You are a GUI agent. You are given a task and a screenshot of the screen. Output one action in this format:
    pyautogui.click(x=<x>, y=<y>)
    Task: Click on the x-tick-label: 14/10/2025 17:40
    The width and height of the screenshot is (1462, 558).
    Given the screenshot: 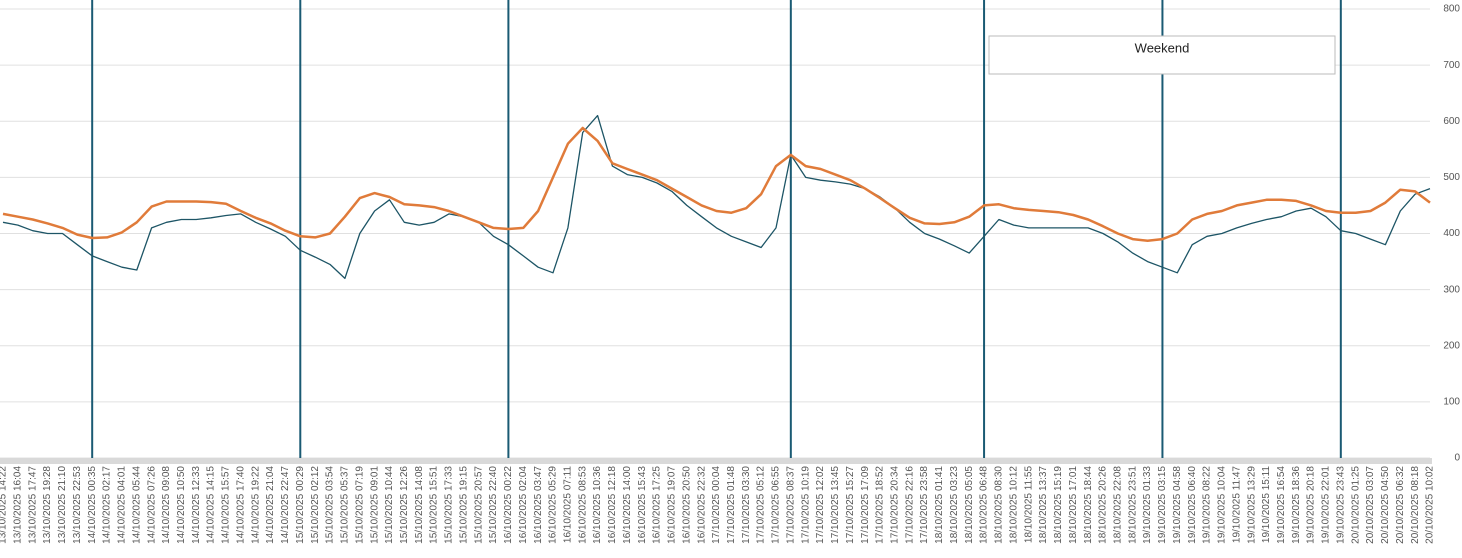 What is the action you would take?
    pyautogui.click(x=240, y=505)
    